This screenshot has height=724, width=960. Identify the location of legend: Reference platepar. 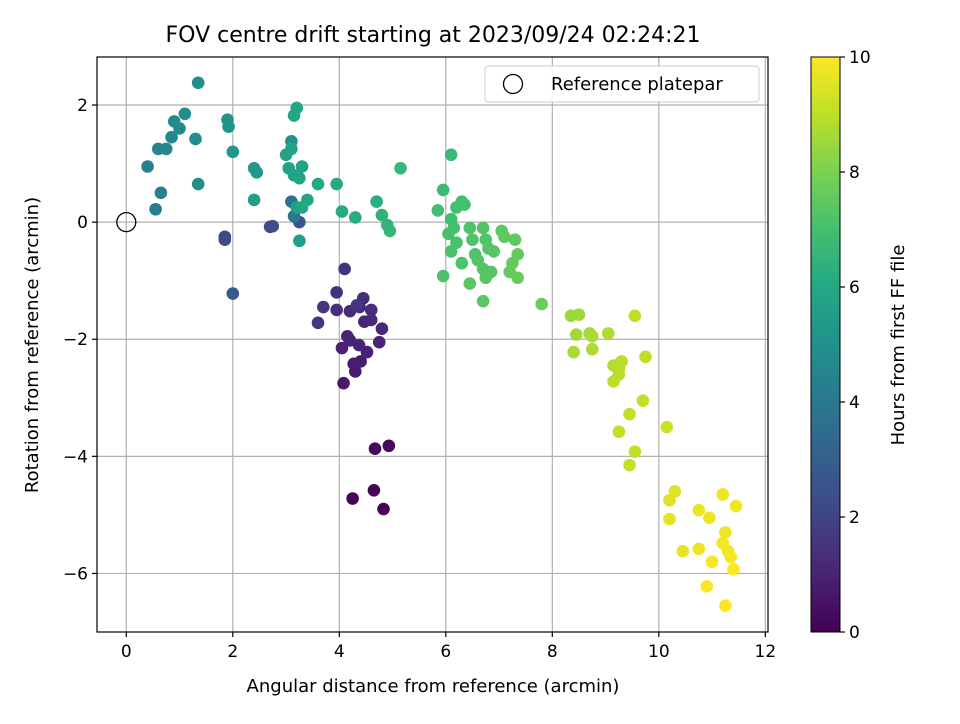
(622, 84).